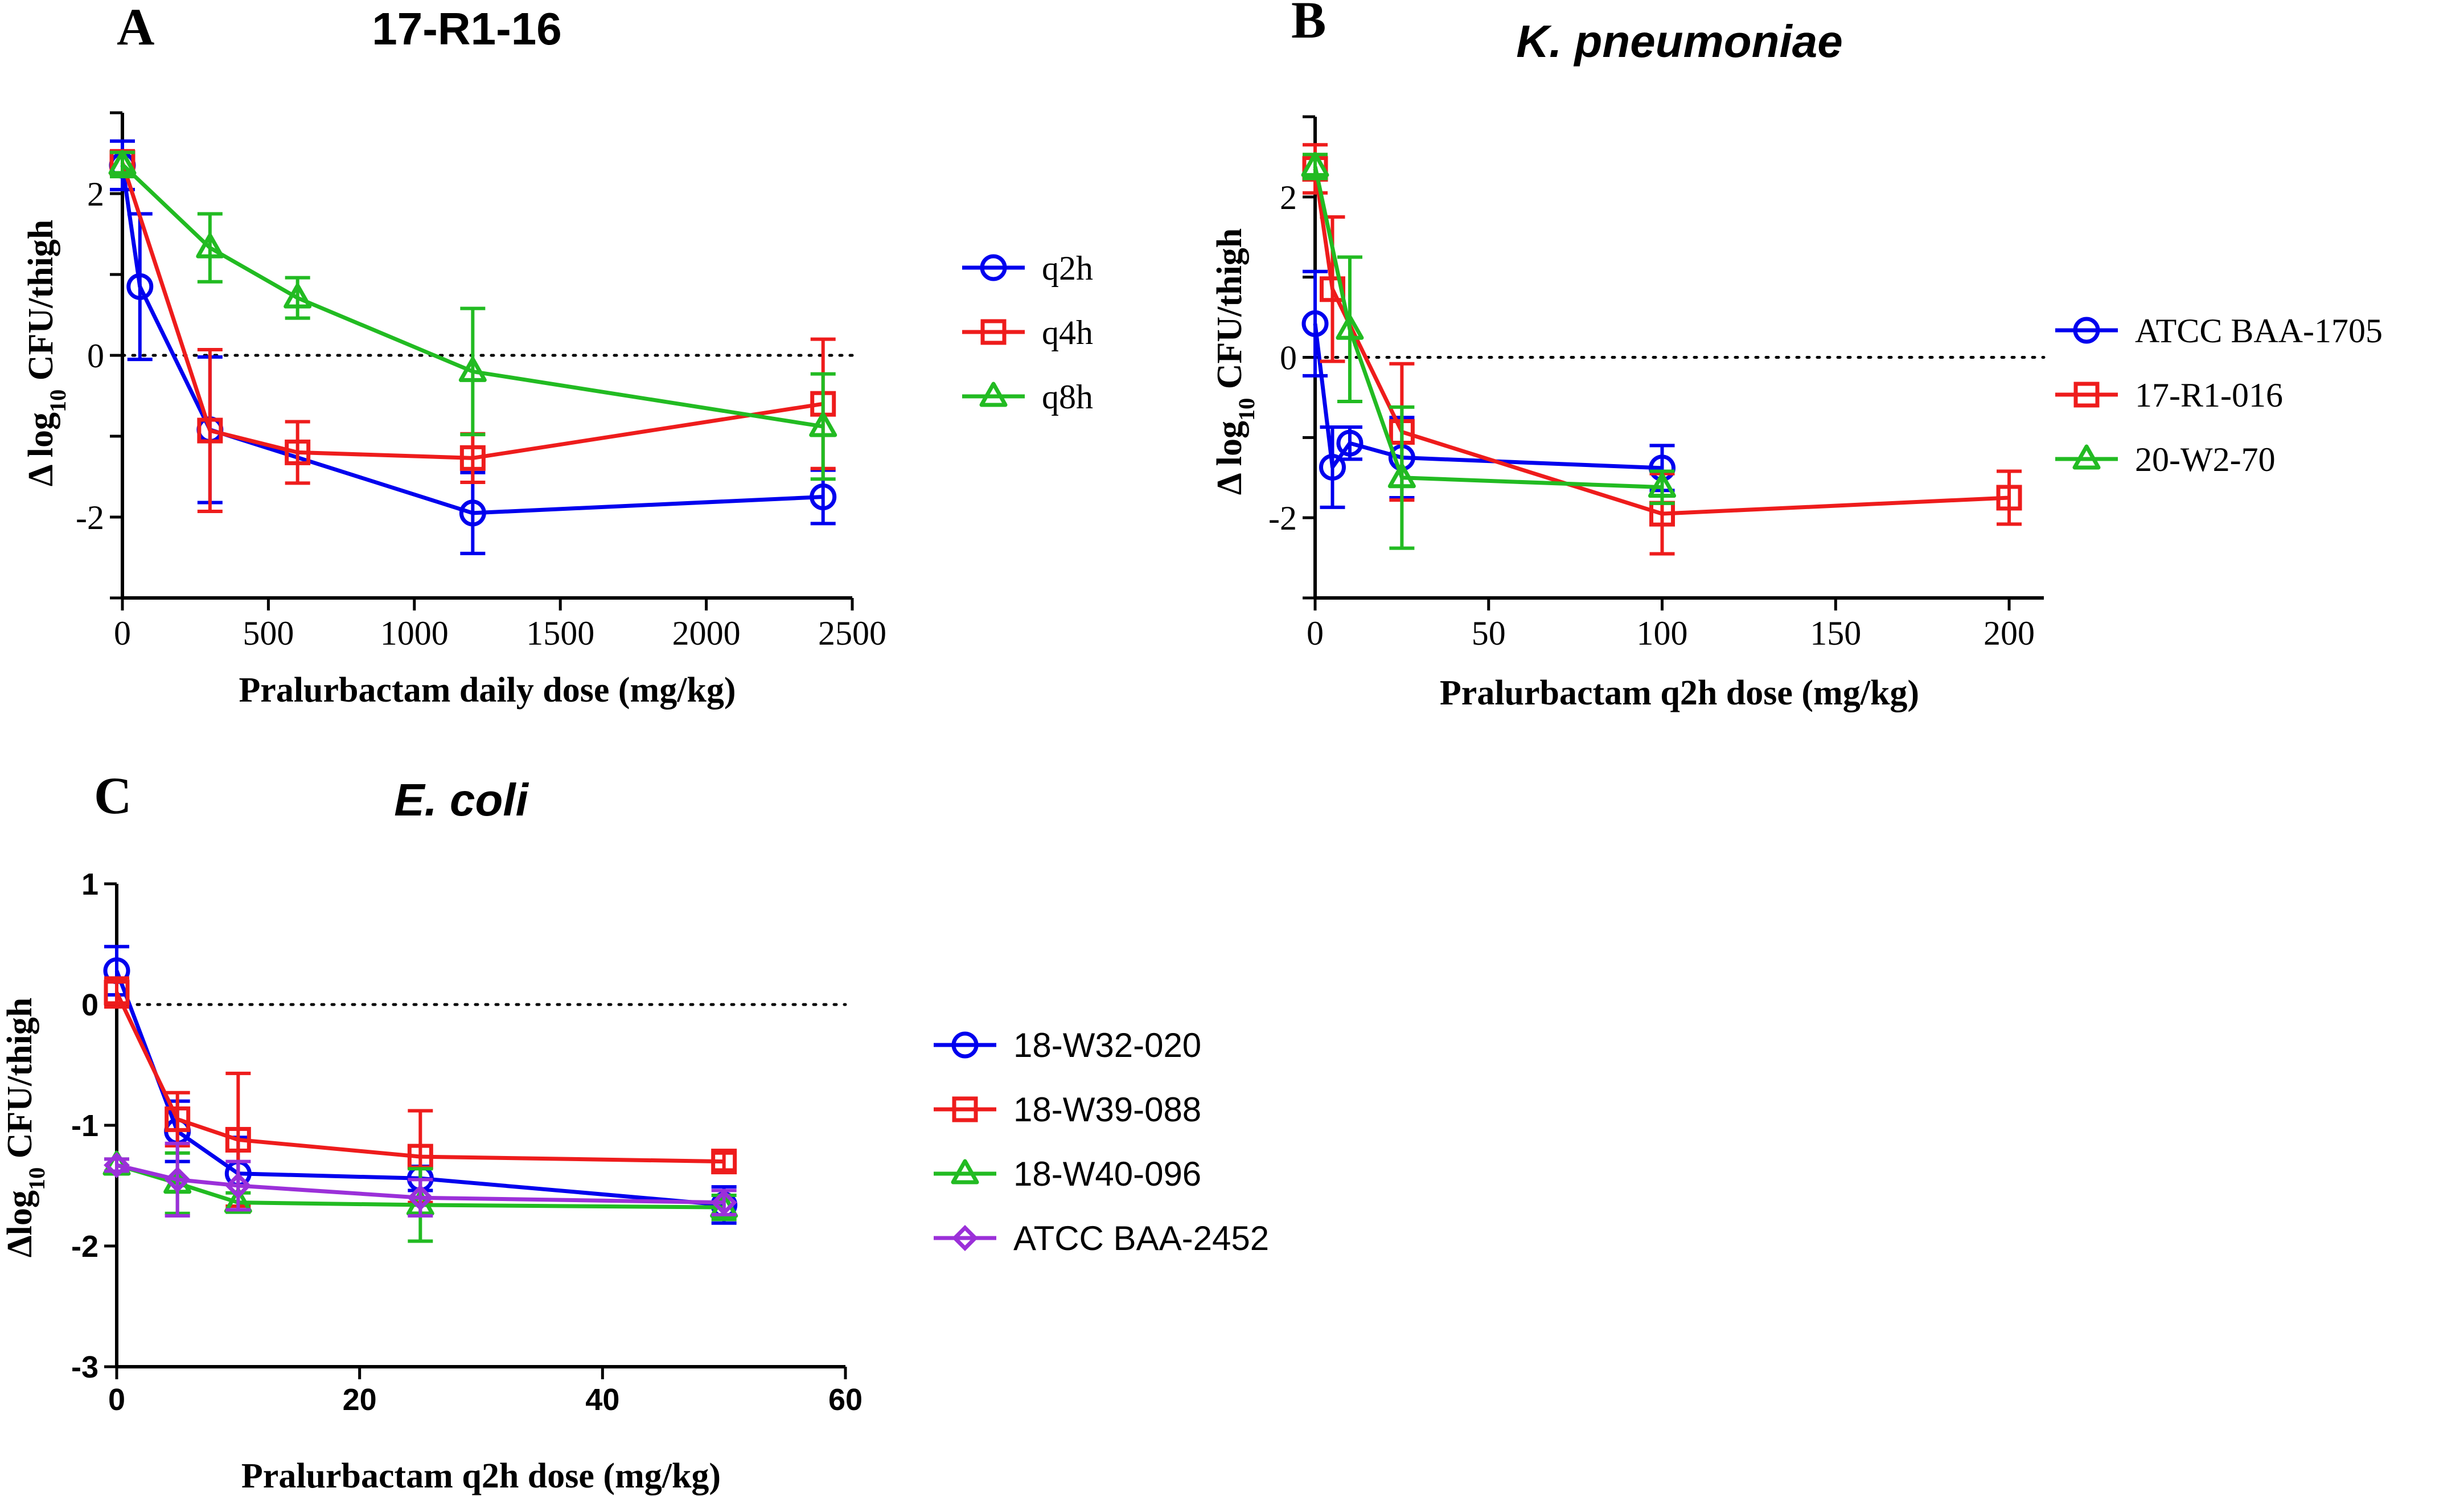 Image resolution: width=2464 pixels, height=1496 pixels. I want to click on x-tick-label: 1000, so click(414, 633).